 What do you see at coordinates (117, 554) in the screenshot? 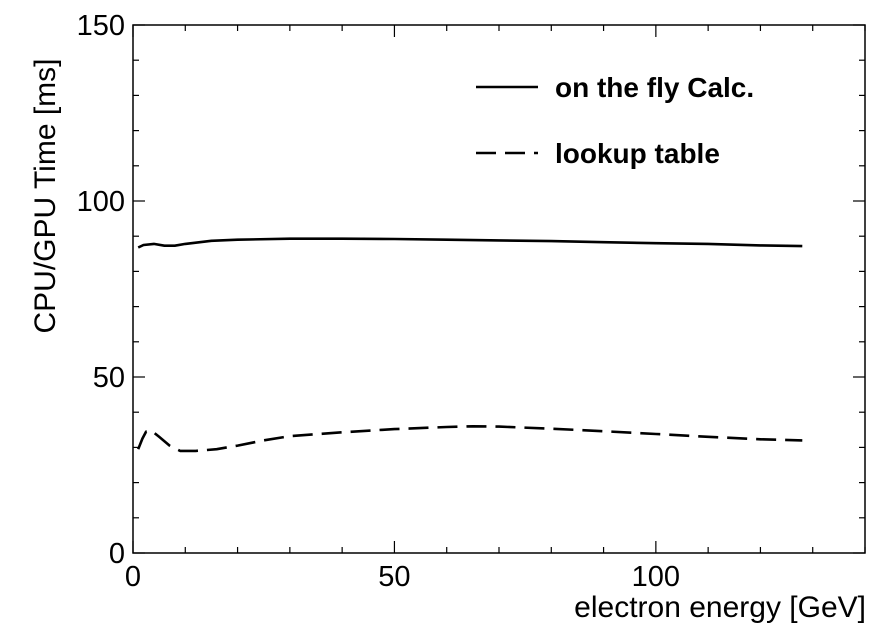
I see `y-tick-label: 0` at bounding box center [117, 554].